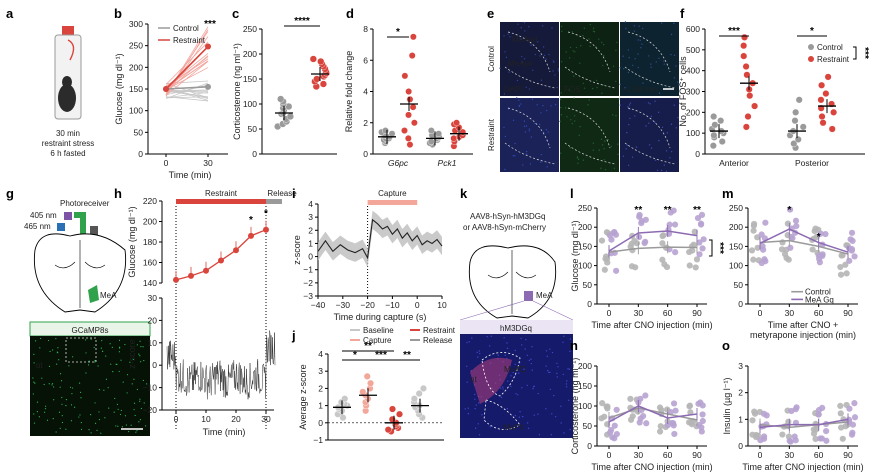 This screenshot has width=875, height=472. What do you see at coordinates (166, 163) in the screenshot?
I see `x-tick-label: 0` at bounding box center [166, 163].